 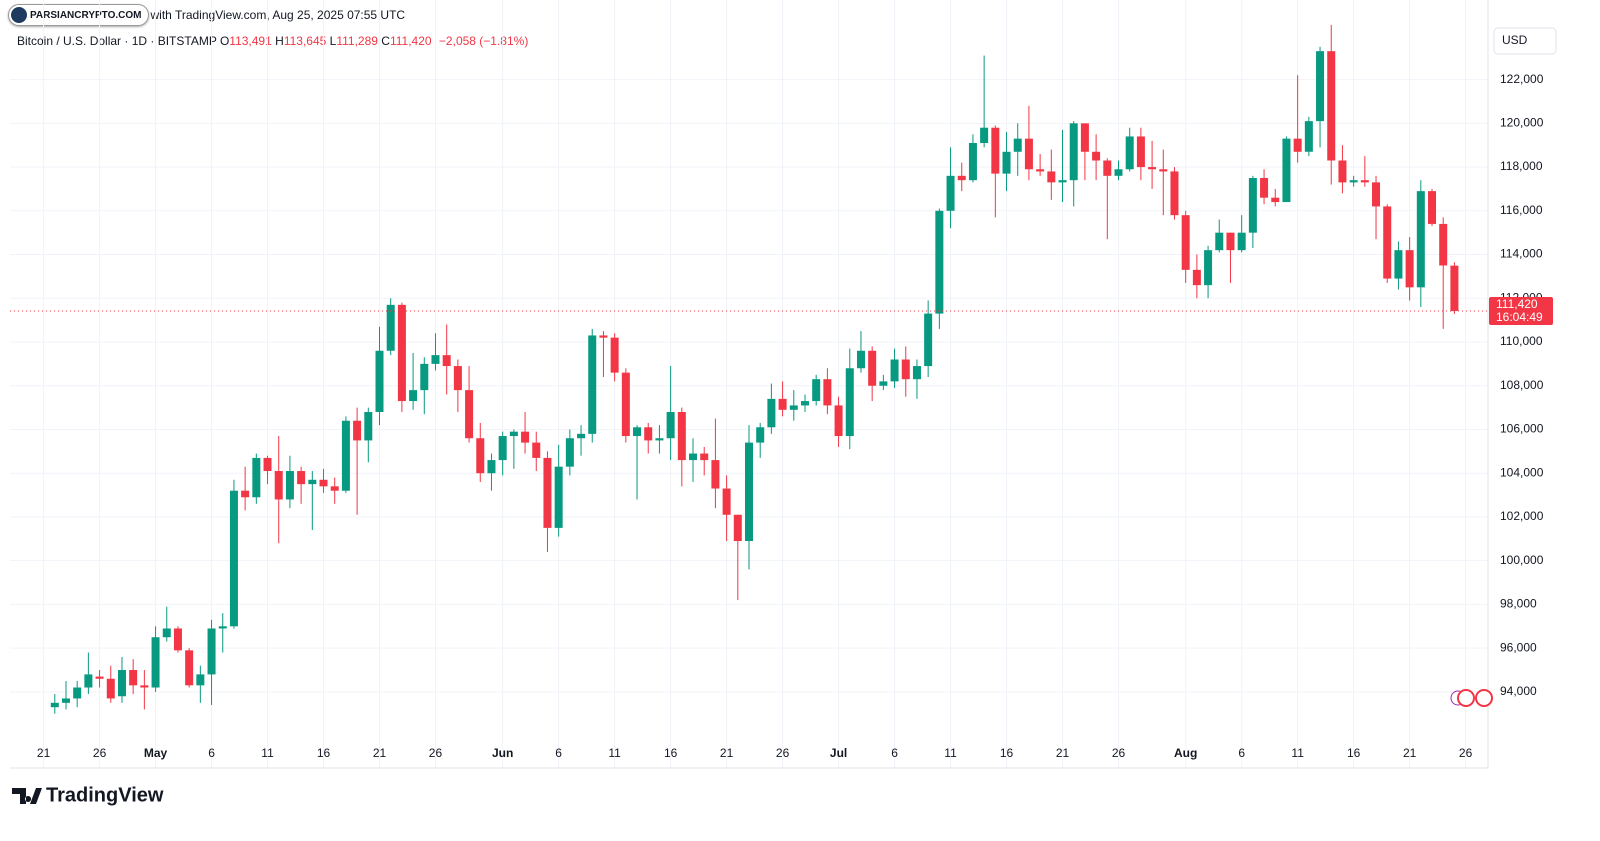 I want to click on y-tick-label: 118,000, so click(x=1521, y=166).